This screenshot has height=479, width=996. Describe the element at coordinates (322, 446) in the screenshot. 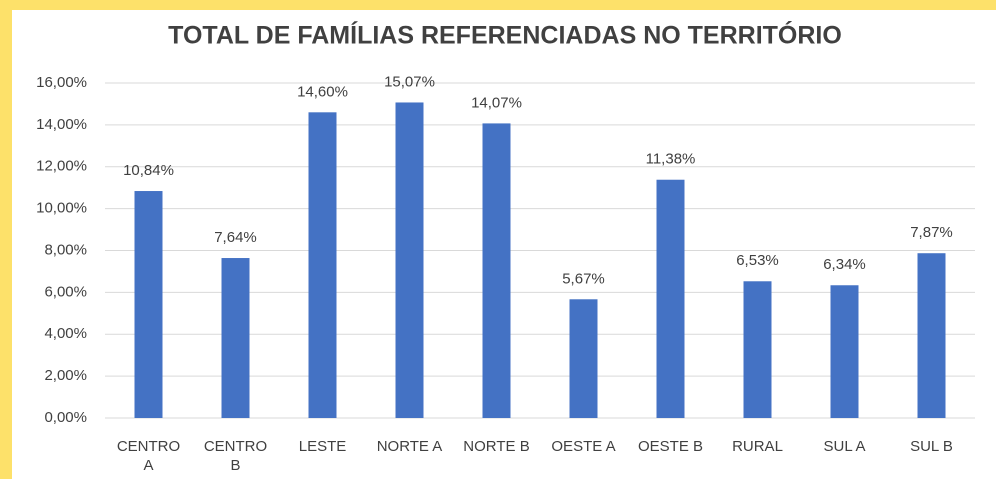

I see `x-tick-label: LESTE` at that location.